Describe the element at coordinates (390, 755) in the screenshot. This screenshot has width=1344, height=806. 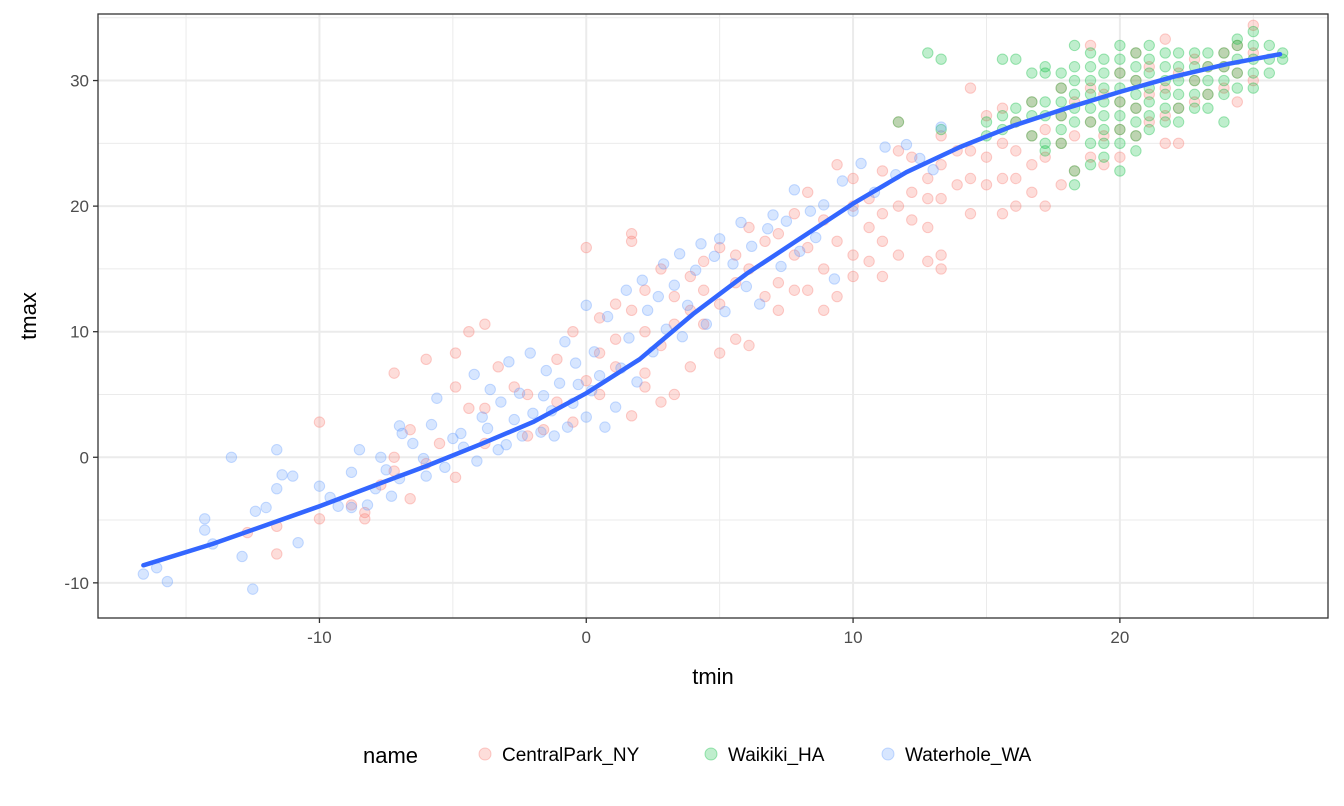
I see `legend-title: name` at that location.